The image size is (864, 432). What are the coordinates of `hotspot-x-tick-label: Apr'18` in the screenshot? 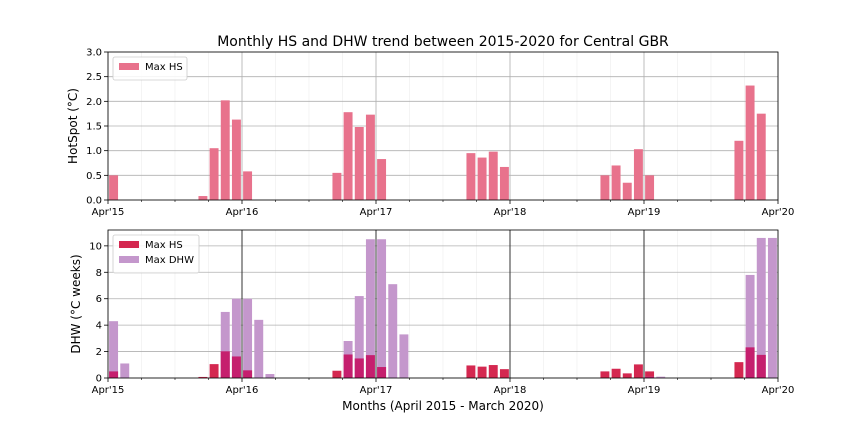 It's located at (510, 212).